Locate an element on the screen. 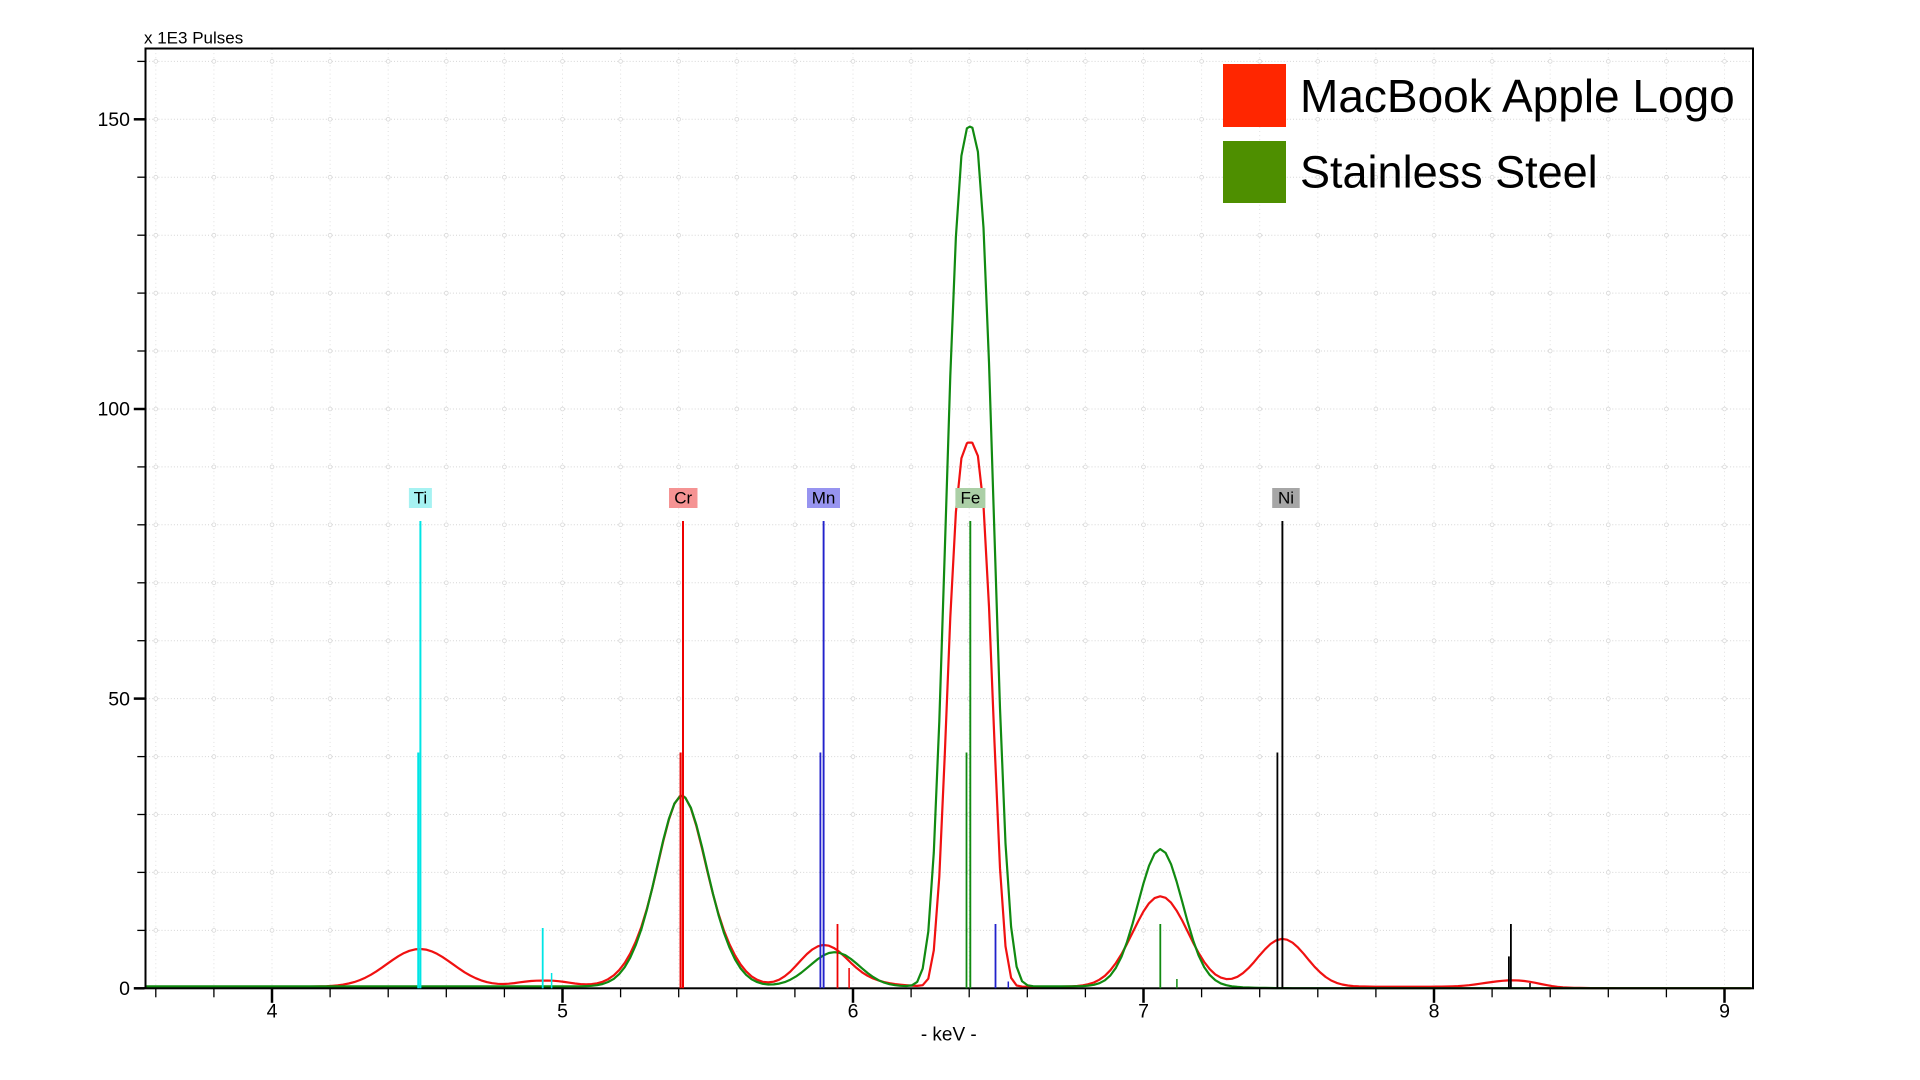 The height and width of the screenshot is (1080, 1920). svg-text: - keV - is located at coordinates (949, 1035).